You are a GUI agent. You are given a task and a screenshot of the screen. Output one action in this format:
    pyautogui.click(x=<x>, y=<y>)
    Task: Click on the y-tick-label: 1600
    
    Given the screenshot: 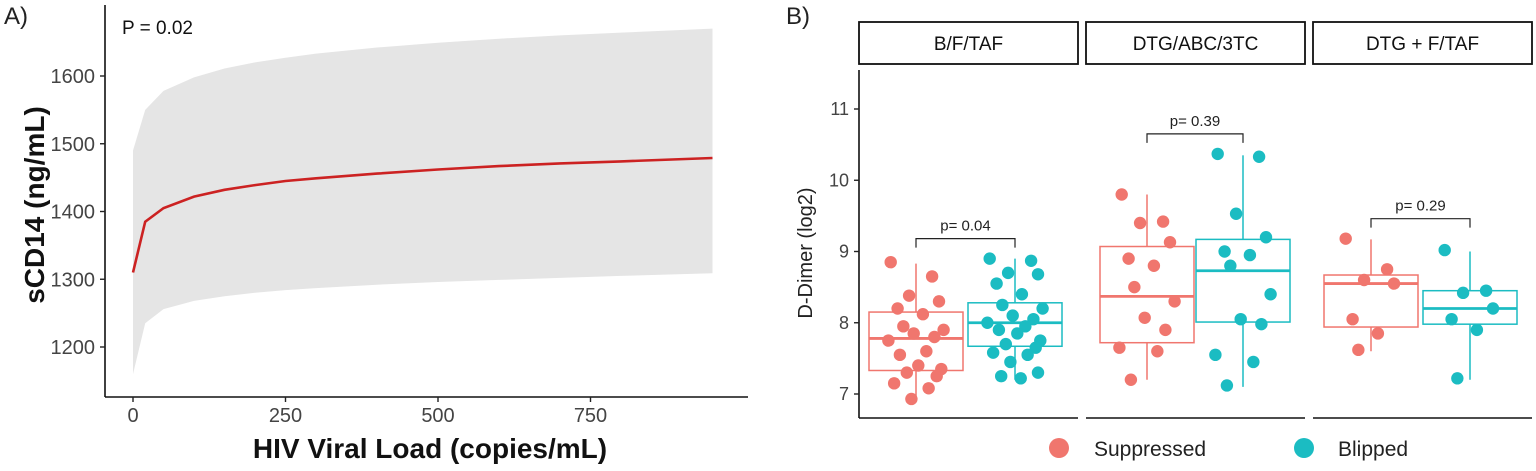 What is the action you would take?
    pyautogui.click(x=73, y=77)
    